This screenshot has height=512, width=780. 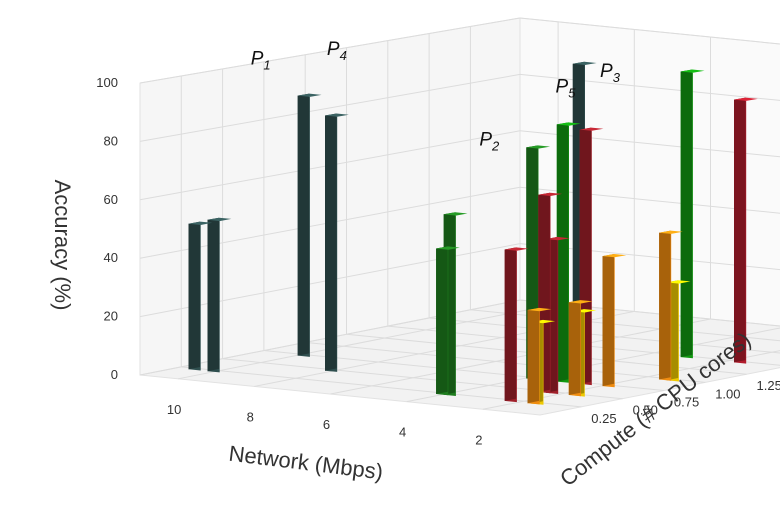 I want to click on x-tick-label: 8, so click(x=250, y=416).